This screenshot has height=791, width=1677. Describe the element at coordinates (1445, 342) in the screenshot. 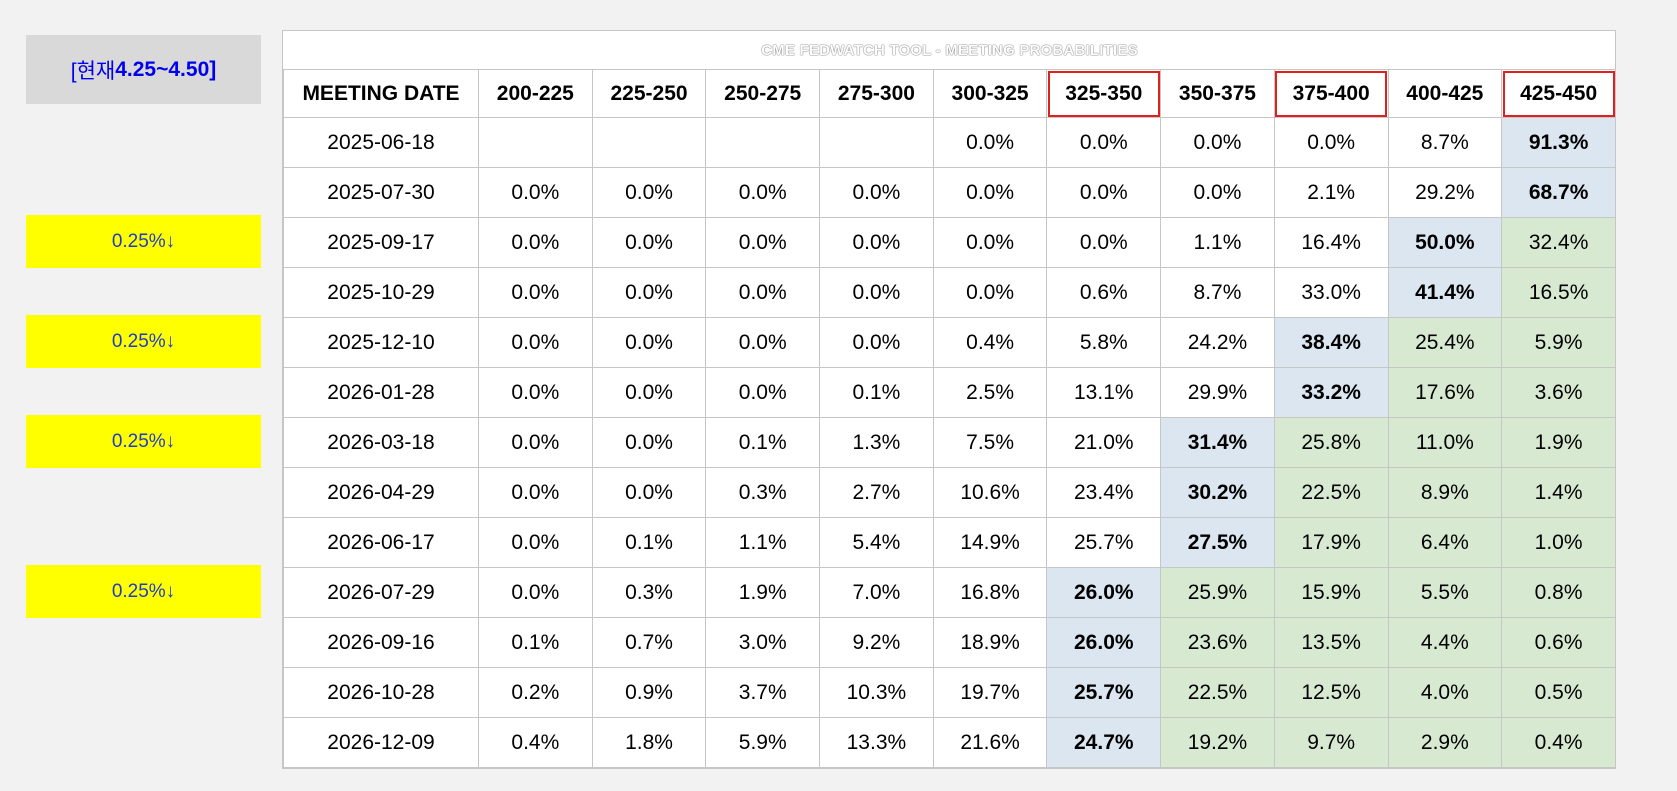

I see `probability-cell: 25.4%` at that location.